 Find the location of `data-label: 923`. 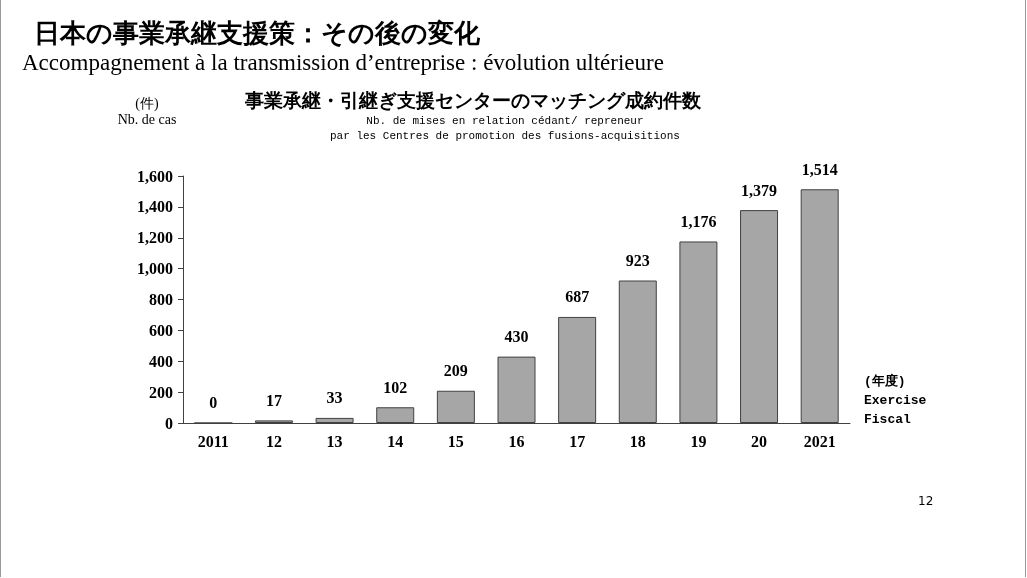

data-label: 923 is located at coordinates (637, 261).